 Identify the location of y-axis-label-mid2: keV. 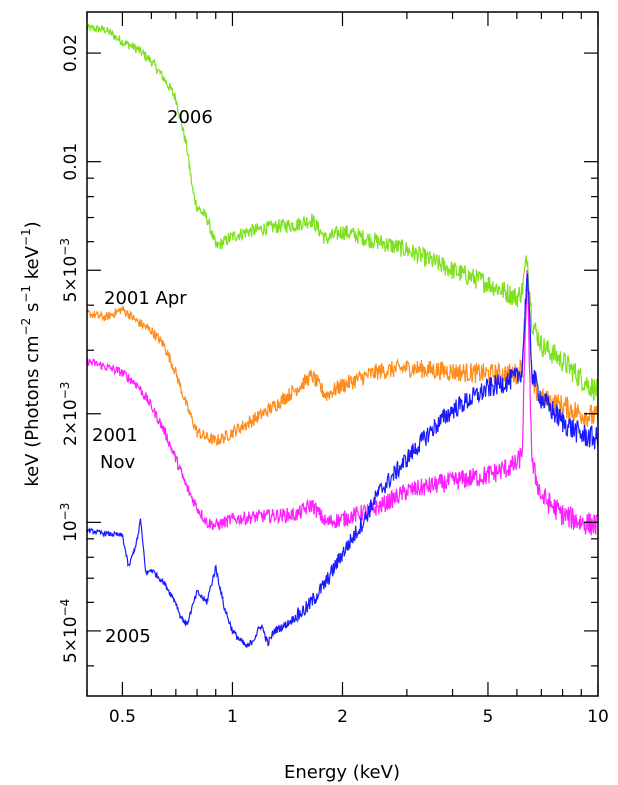
(32, 265).